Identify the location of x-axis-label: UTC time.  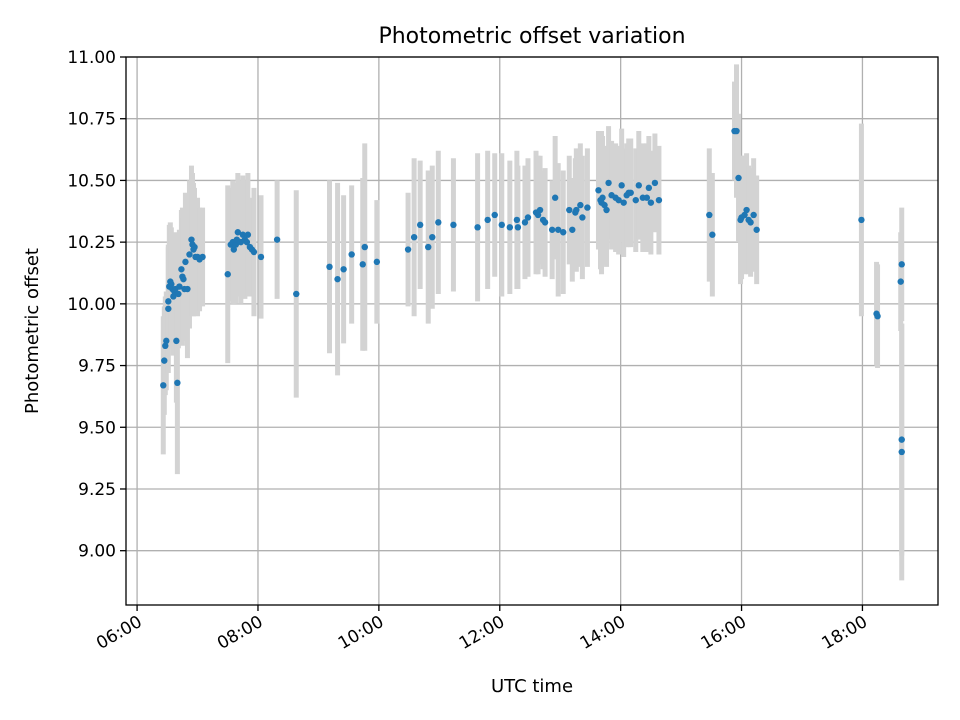
(532, 686).